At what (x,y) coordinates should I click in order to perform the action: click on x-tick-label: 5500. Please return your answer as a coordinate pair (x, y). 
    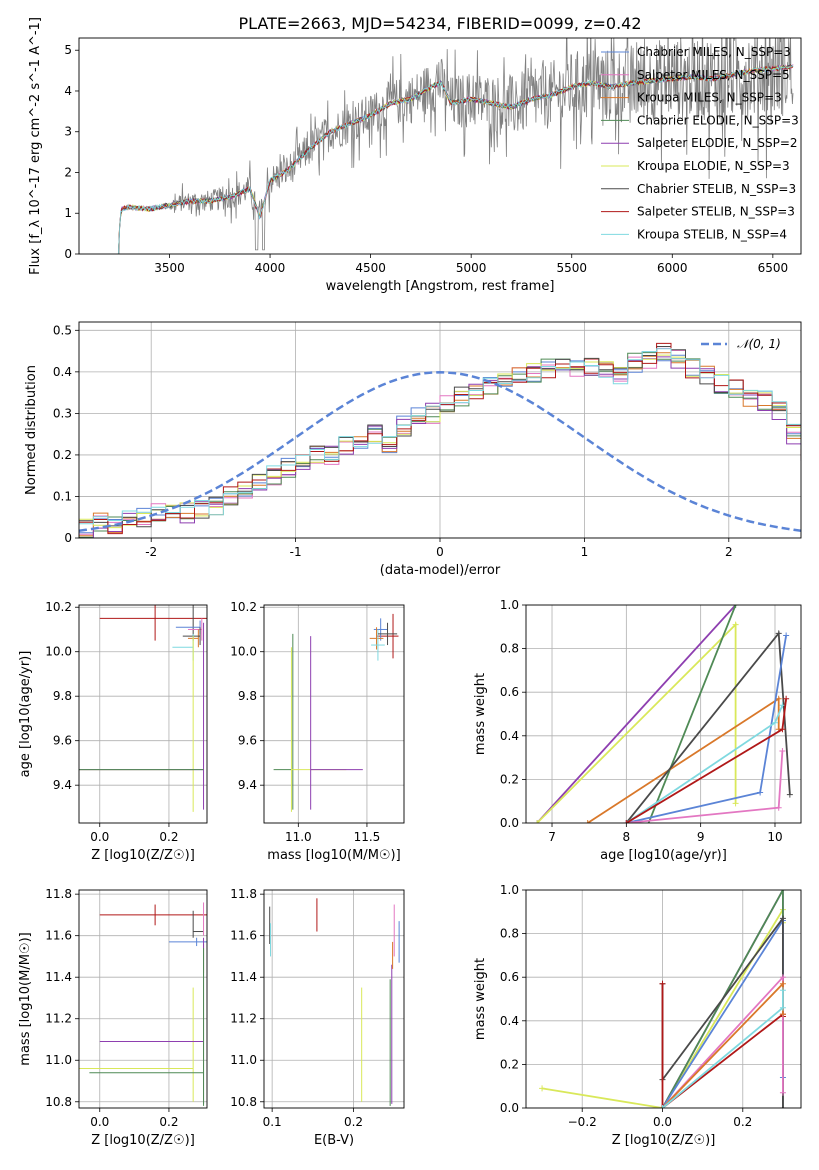
    Looking at the image, I should click on (571, 268).